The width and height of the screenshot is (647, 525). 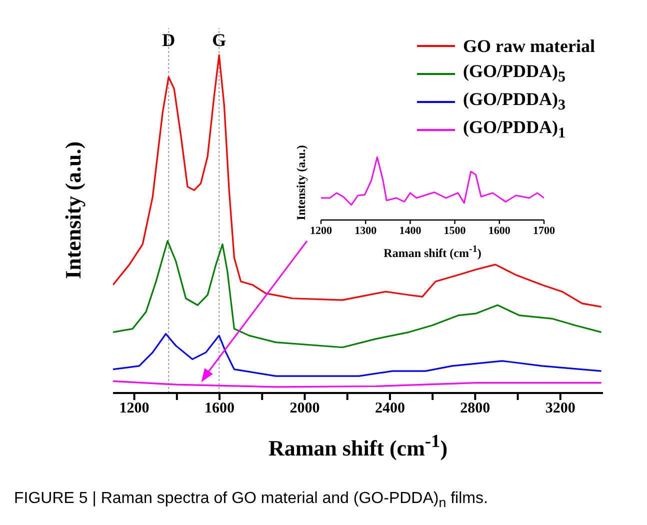 What do you see at coordinates (389, 408) in the screenshot?
I see `x-tick-label: 2400` at bounding box center [389, 408].